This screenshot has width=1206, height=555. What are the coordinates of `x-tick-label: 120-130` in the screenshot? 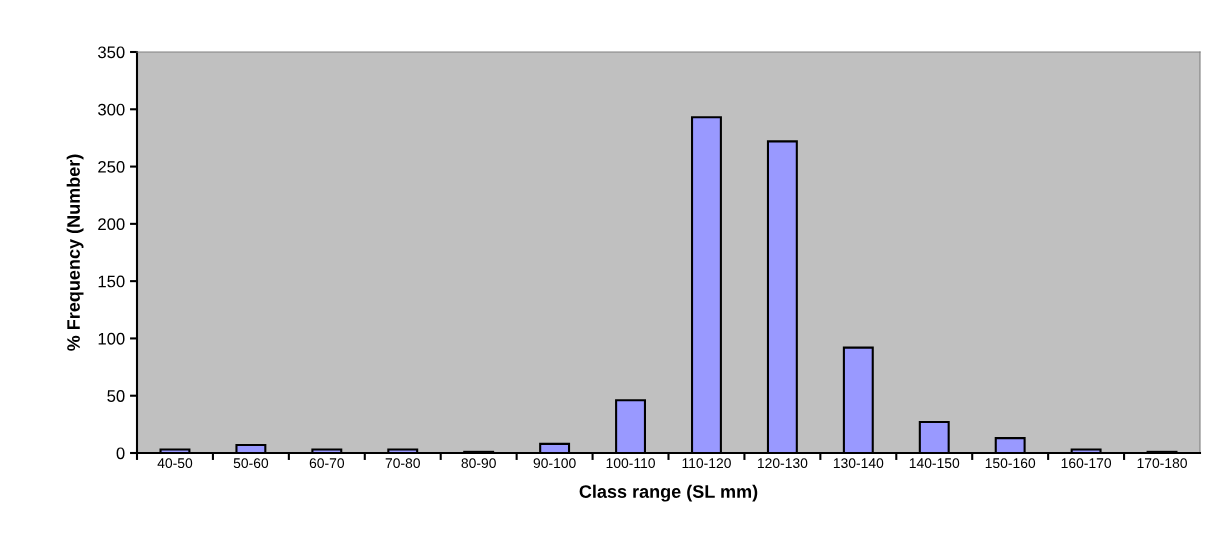 It's located at (782, 463).